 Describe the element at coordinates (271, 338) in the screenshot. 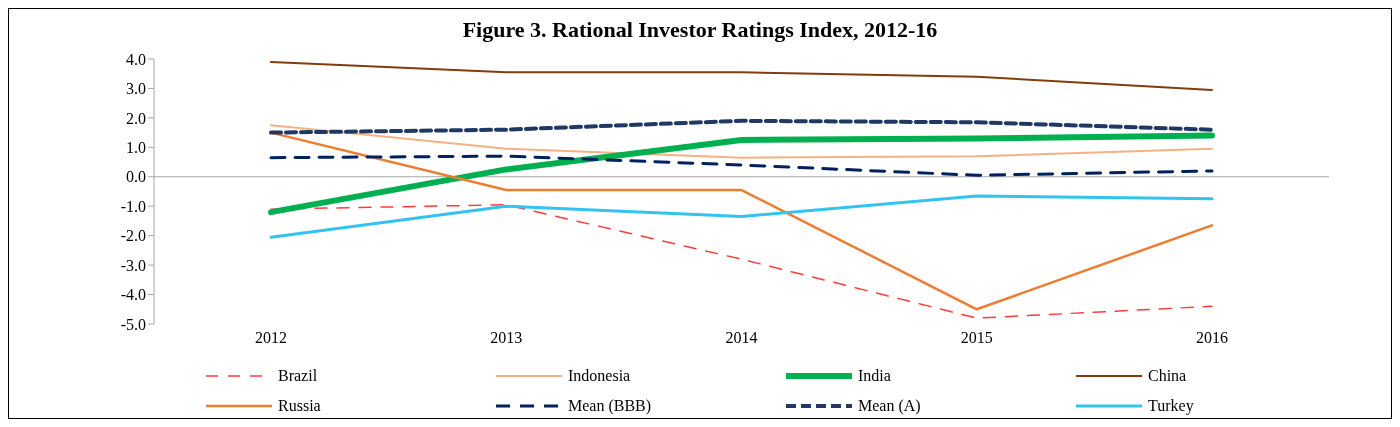

I see `x-tick-label: 2012` at that location.